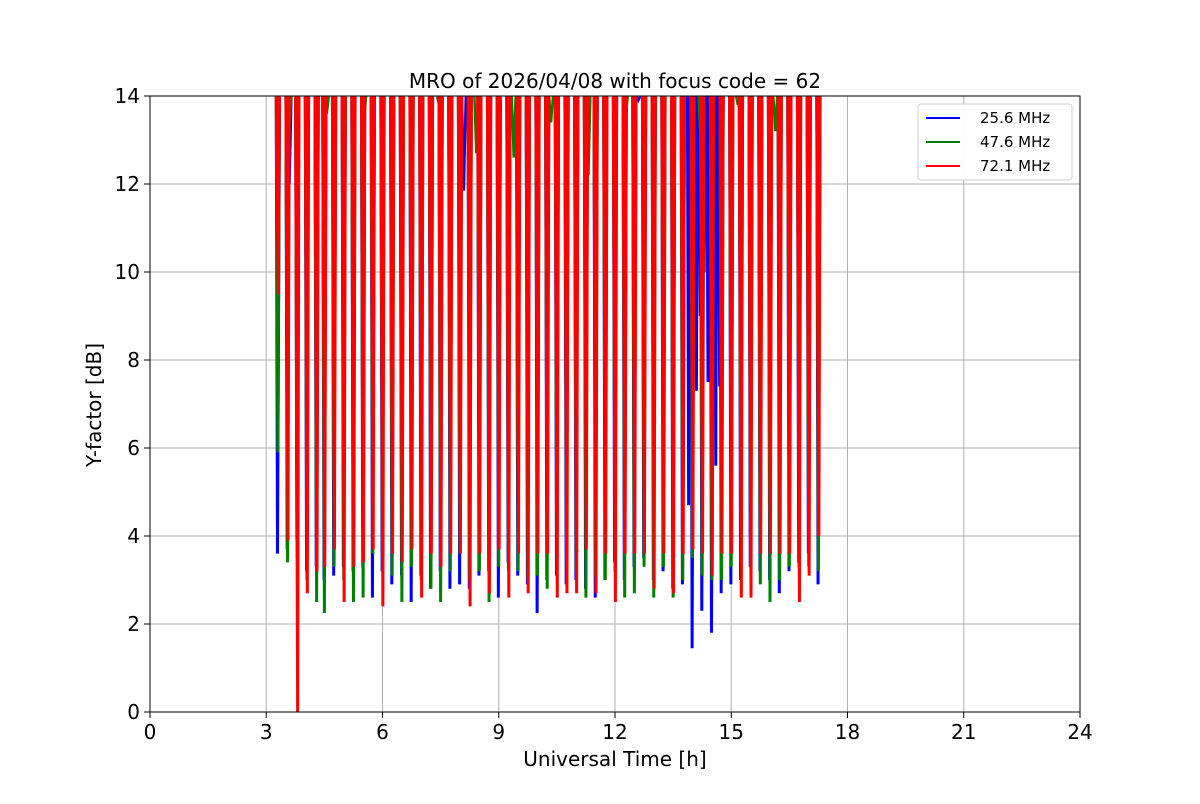 The height and width of the screenshot is (804, 1200). Describe the element at coordinates (133, 360) in the screenshot. I see `y-tick-label: 8` at that location.